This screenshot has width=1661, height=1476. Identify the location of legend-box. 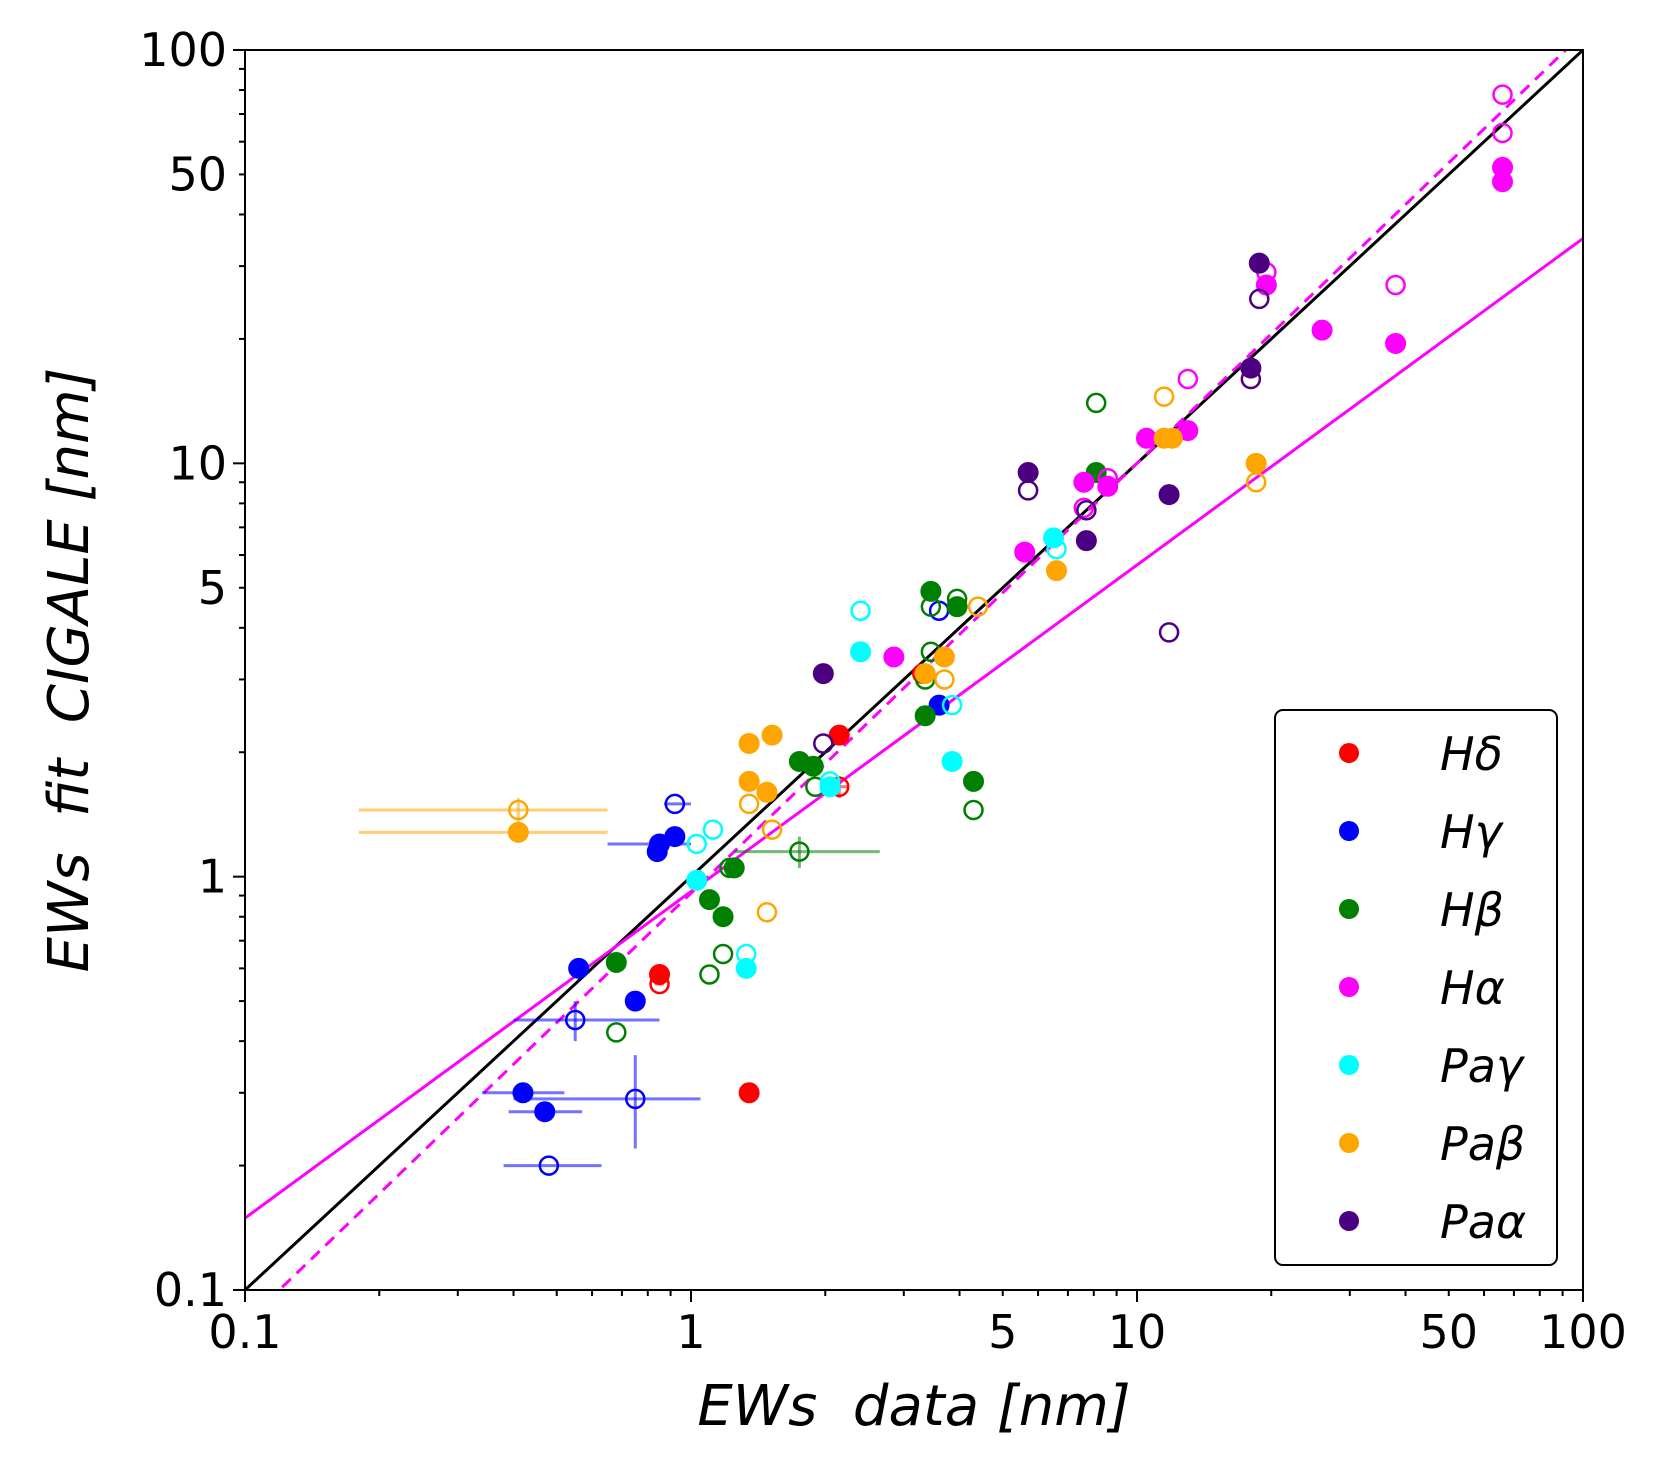
(1416, 987).